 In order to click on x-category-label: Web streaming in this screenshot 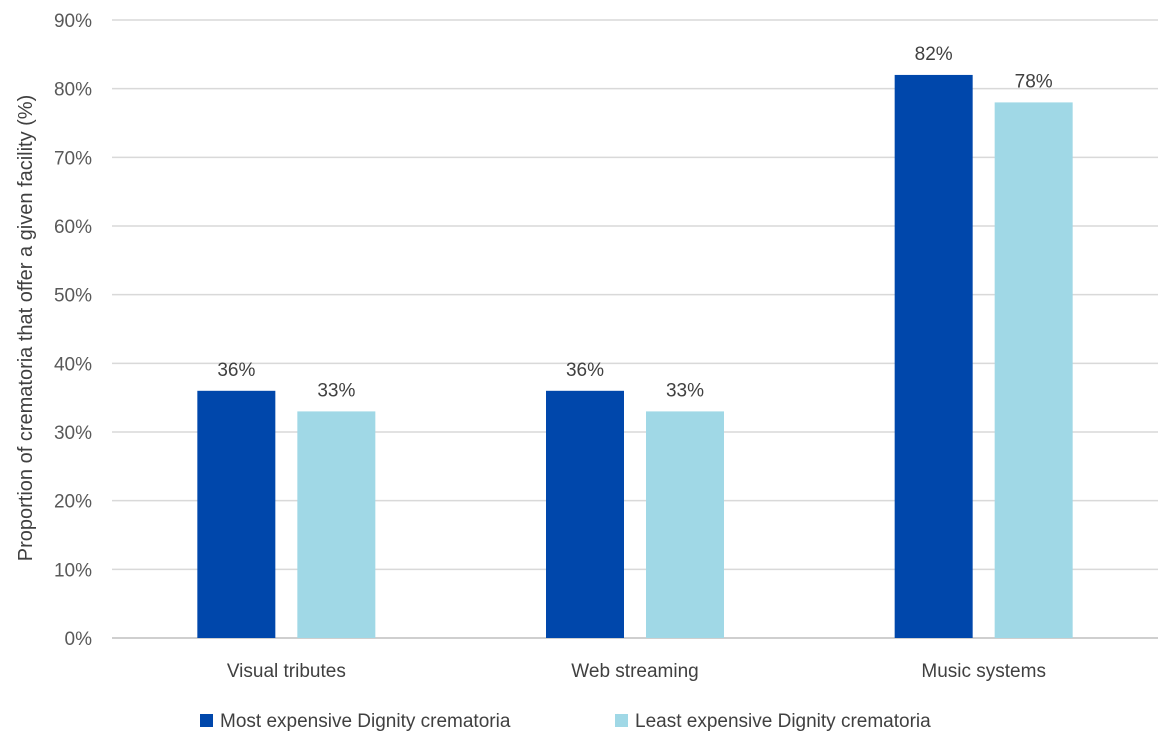, I will do `click(634, 671)`.